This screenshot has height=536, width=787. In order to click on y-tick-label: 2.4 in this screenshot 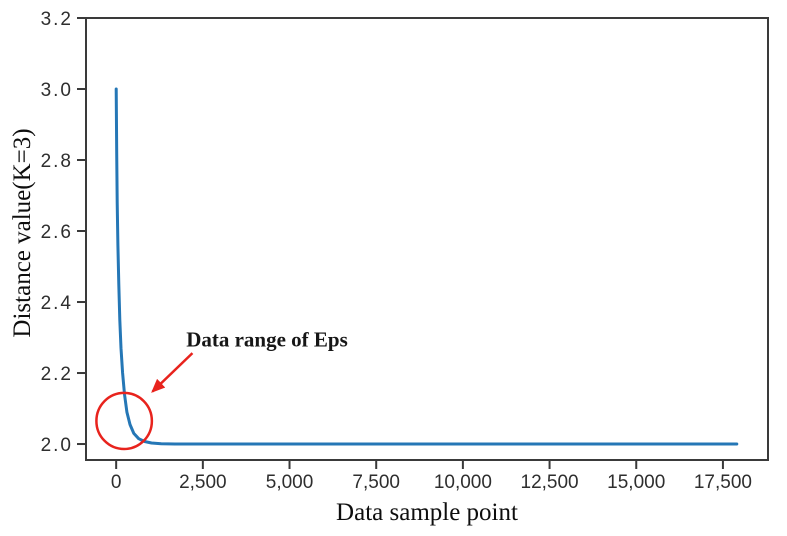, I will do `click(57, 303)`.